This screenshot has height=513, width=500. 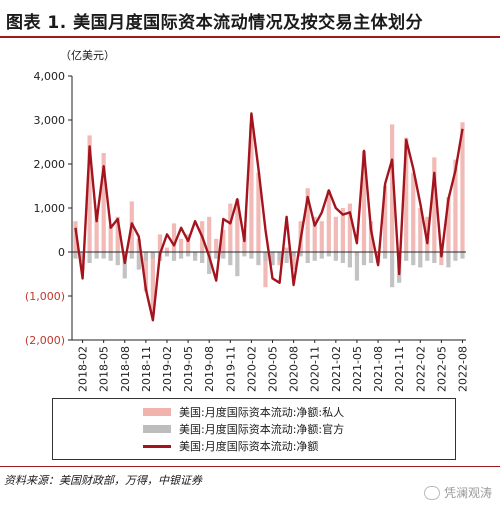 What do you see at coordinates (315, 369) in the screenshot?
I see `x-tick-label: 2020-11` at bounding box center [315, 369].